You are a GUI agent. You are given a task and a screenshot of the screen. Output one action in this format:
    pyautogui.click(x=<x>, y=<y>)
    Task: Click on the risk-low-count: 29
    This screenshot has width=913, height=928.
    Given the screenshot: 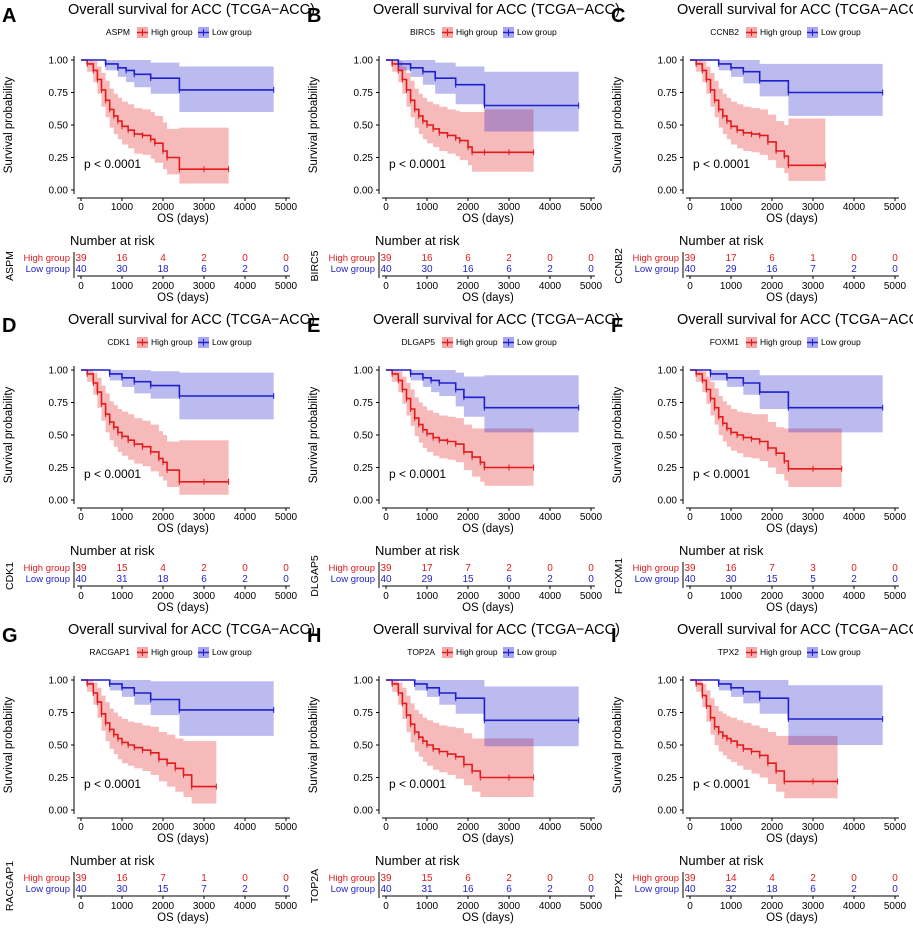 What is the action you would take?
    pyautogui.click(x=731, y=269)
    